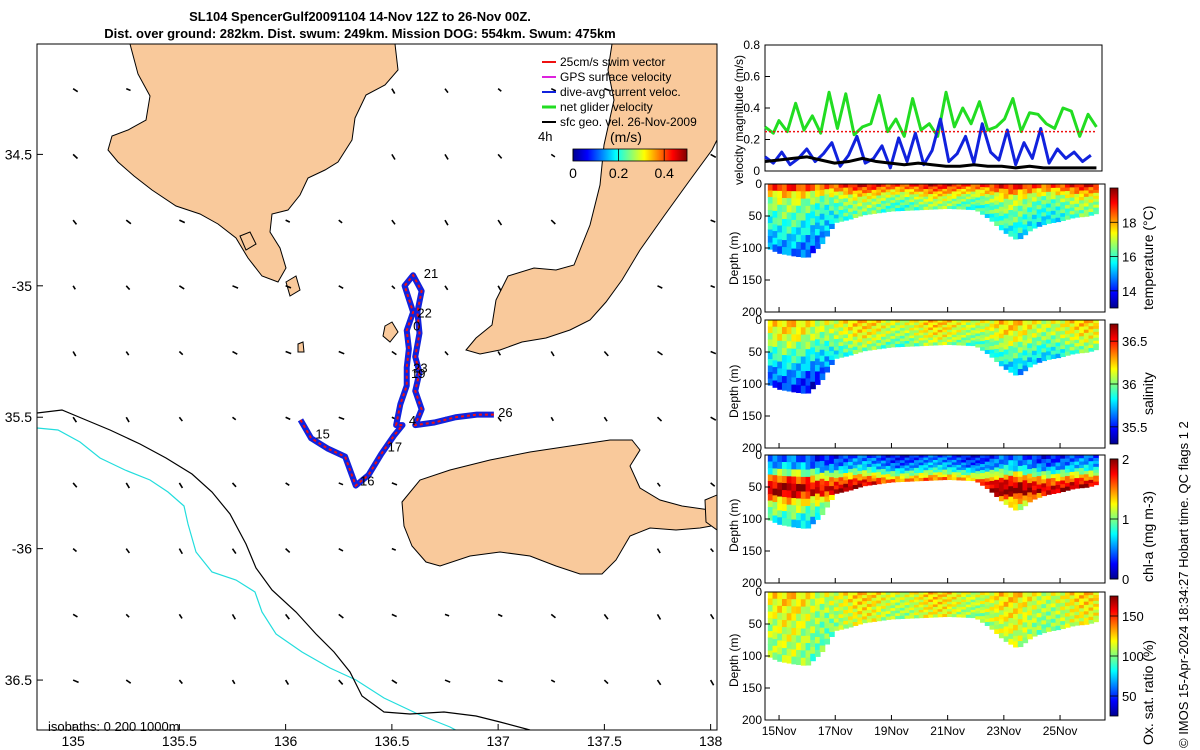 The height and width of the screenshot is (750, 1200). I want to click on velocity-y-tick-label: 0.6, so click(751, 77).